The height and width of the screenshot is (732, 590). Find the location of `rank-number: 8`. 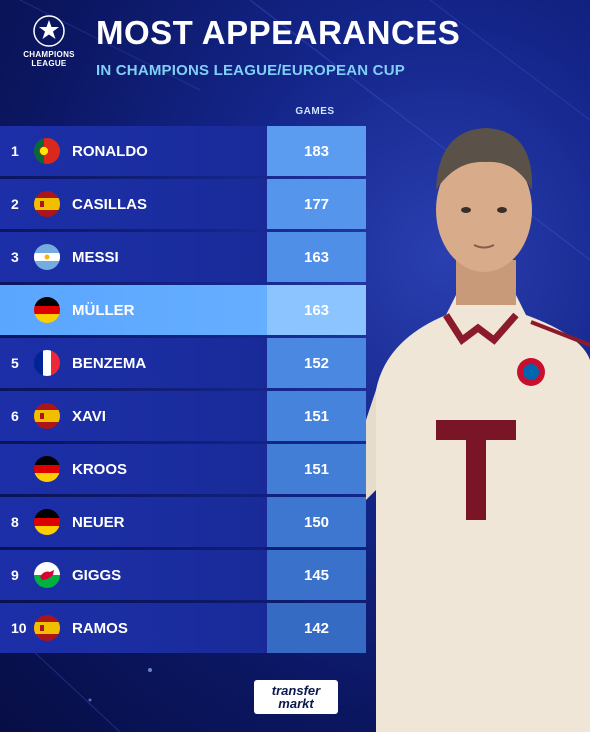

rank-number: 8 is located at coordinates (15, 522).